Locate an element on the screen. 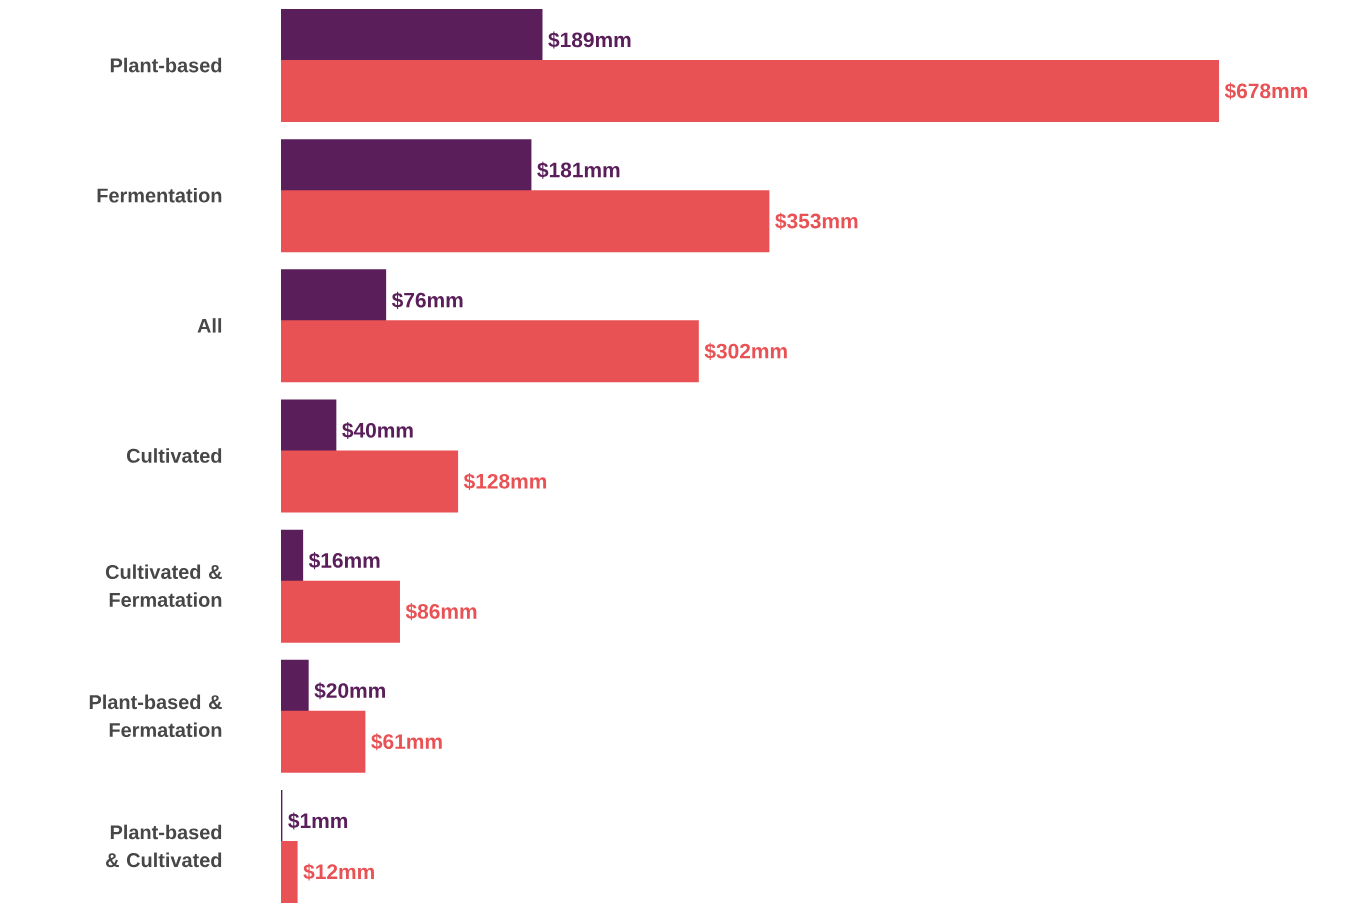  data-label: $76mm is located at coordinates (427, 300).